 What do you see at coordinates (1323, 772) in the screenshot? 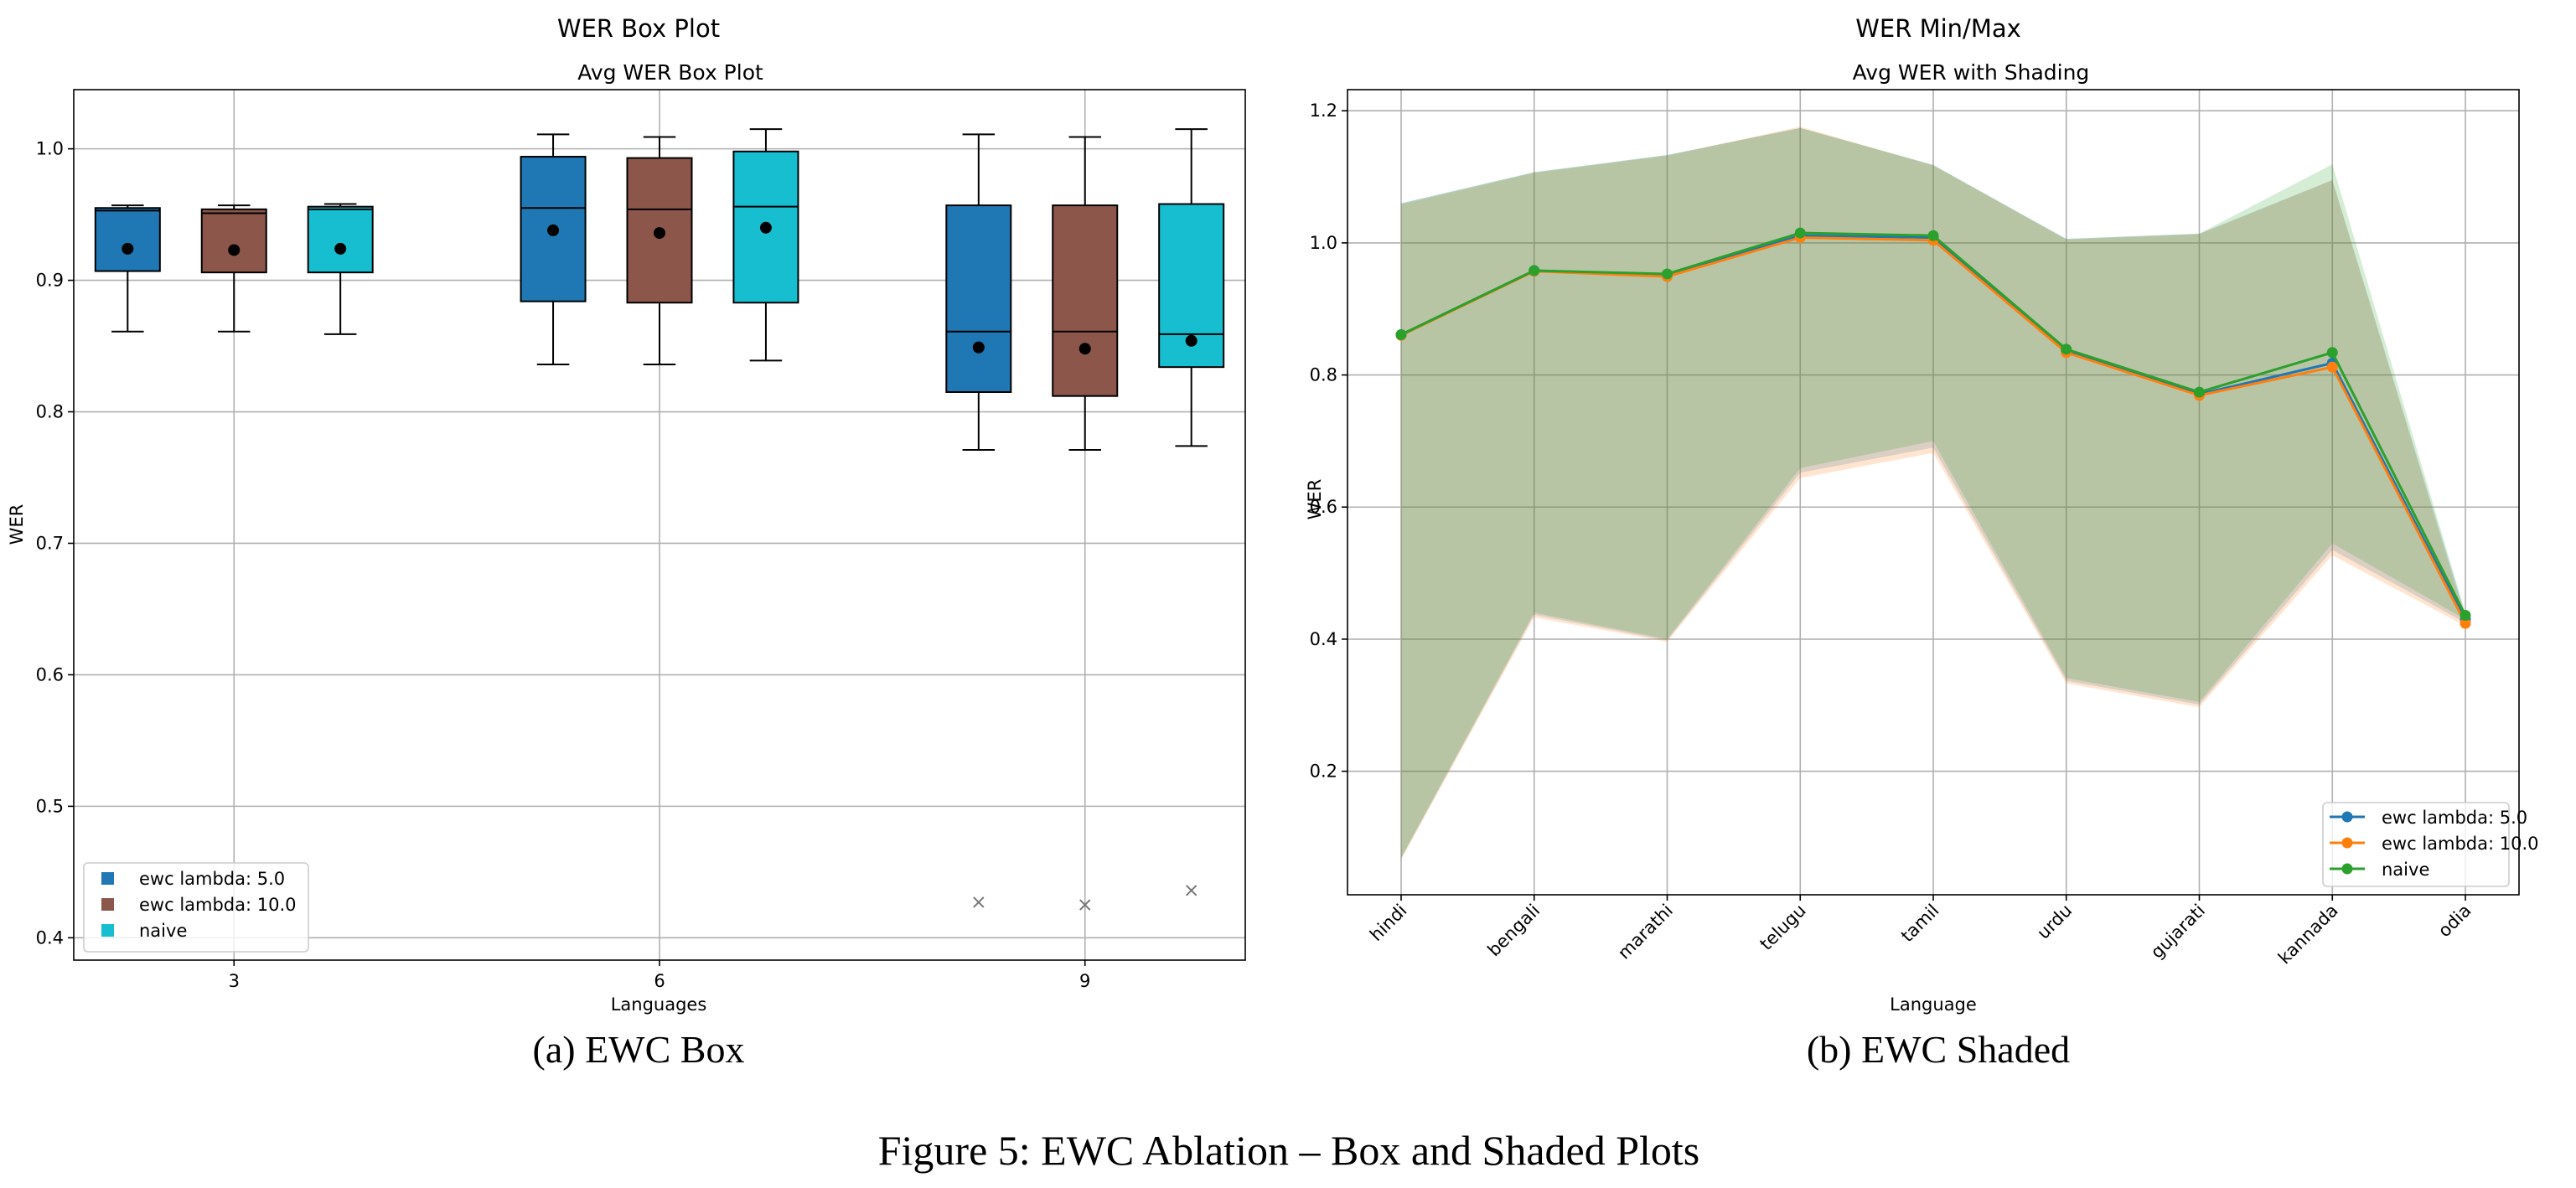
I see `y-tick-label: 0.2` at bounding box center [1323, 772].